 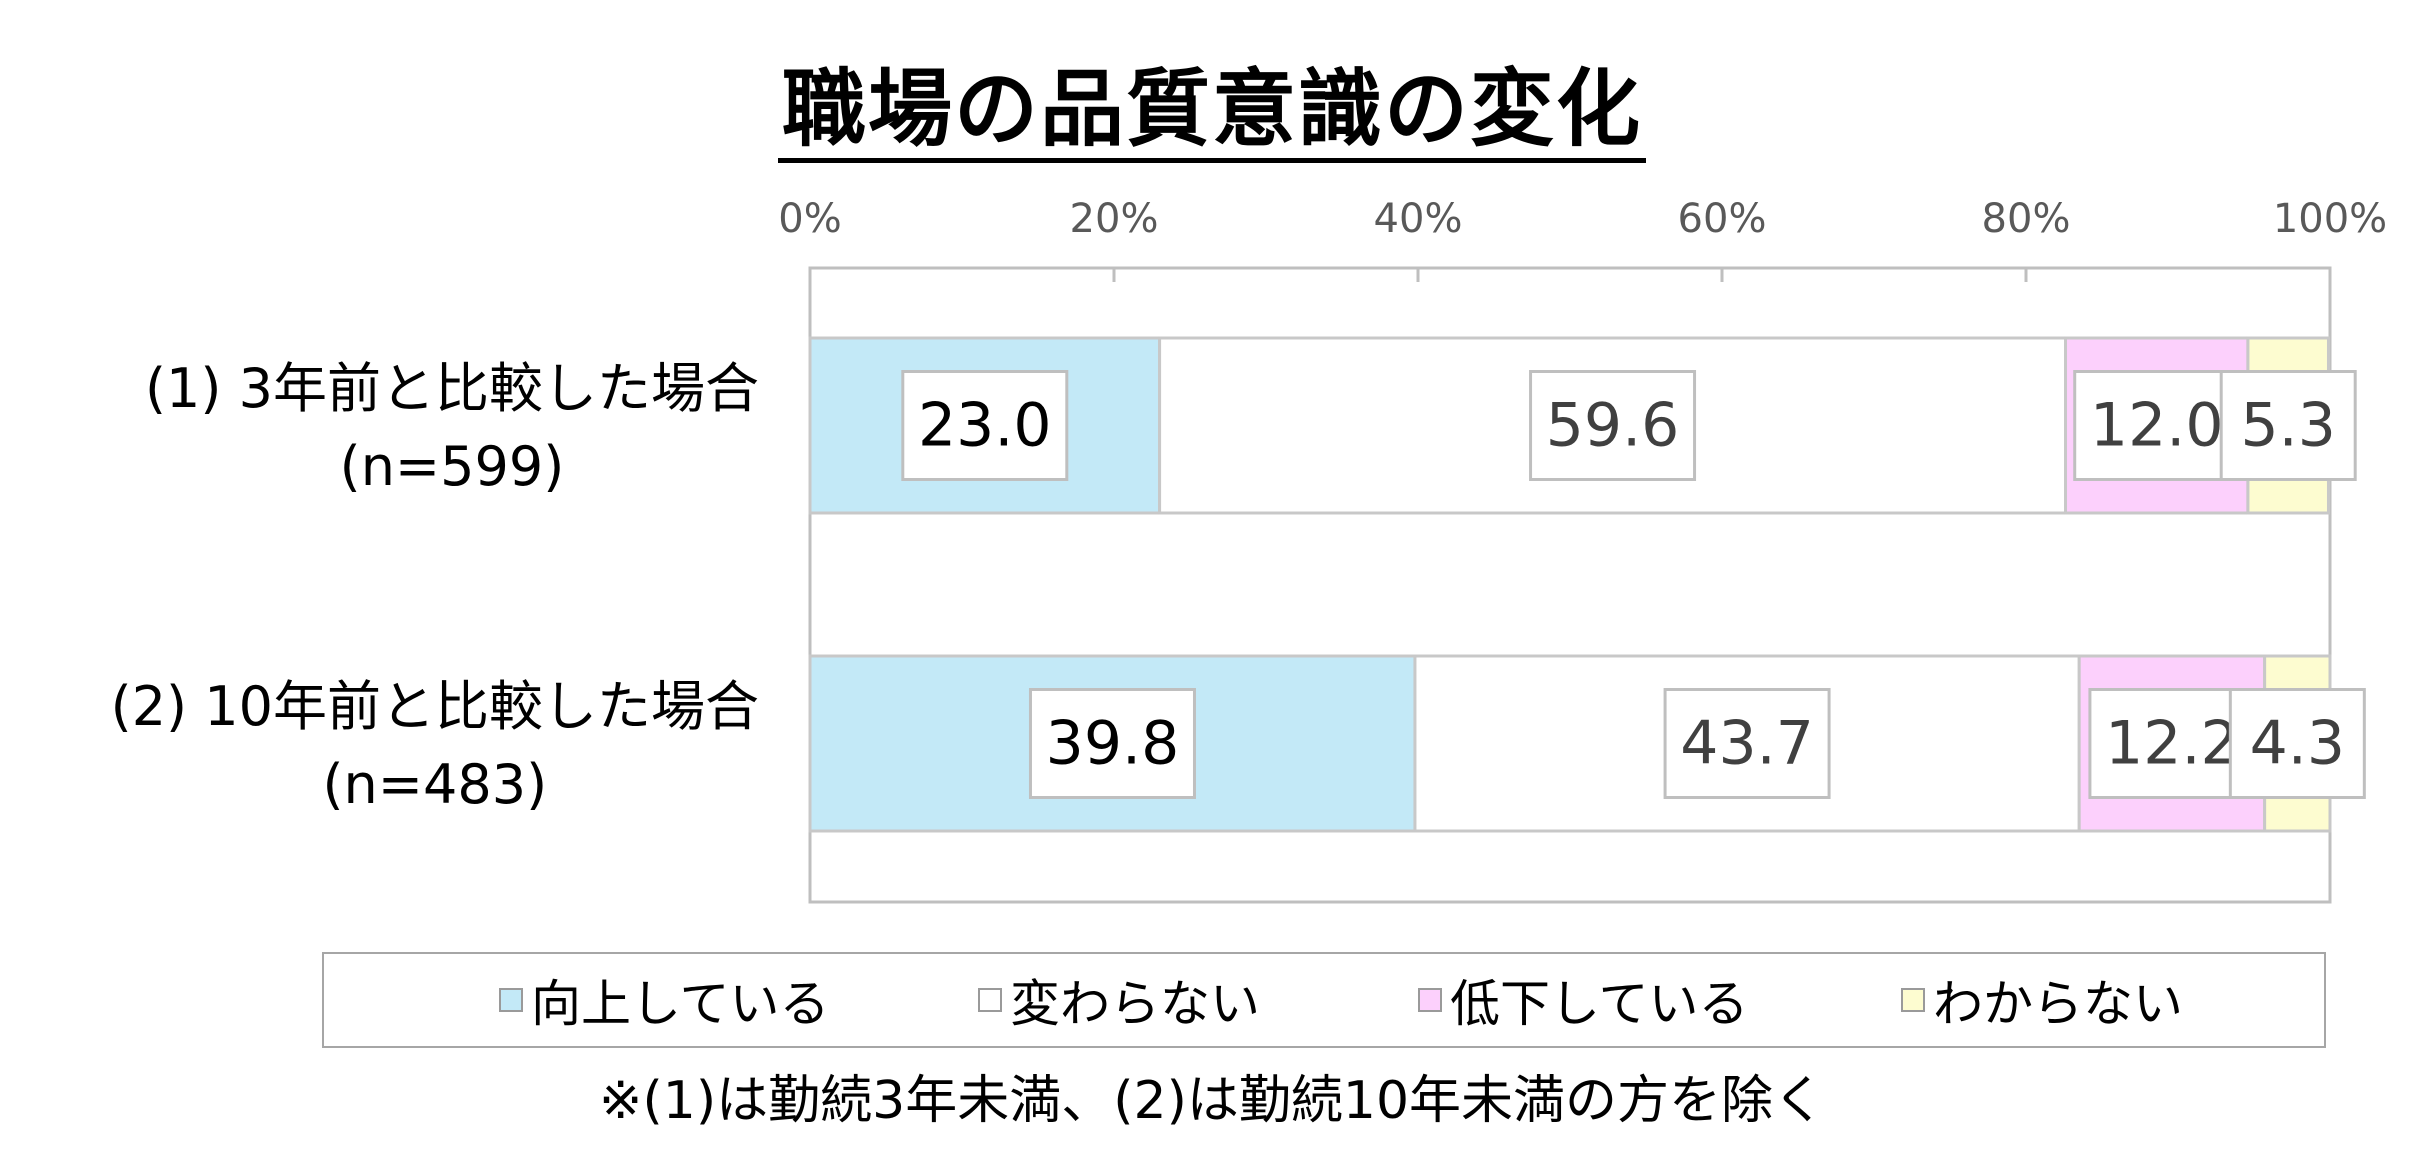 I want to click on legend-label-declining: 低下している, so click(x=1599, y=1004).